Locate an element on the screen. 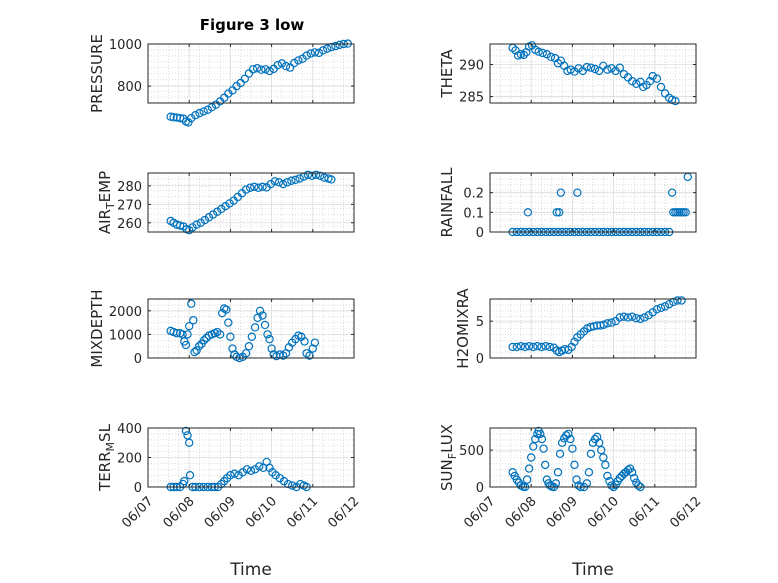 Image resolution: width=778 pixels, height=583 pixels. x-tick-label: 06/12 is located at coordinates (685, 512).